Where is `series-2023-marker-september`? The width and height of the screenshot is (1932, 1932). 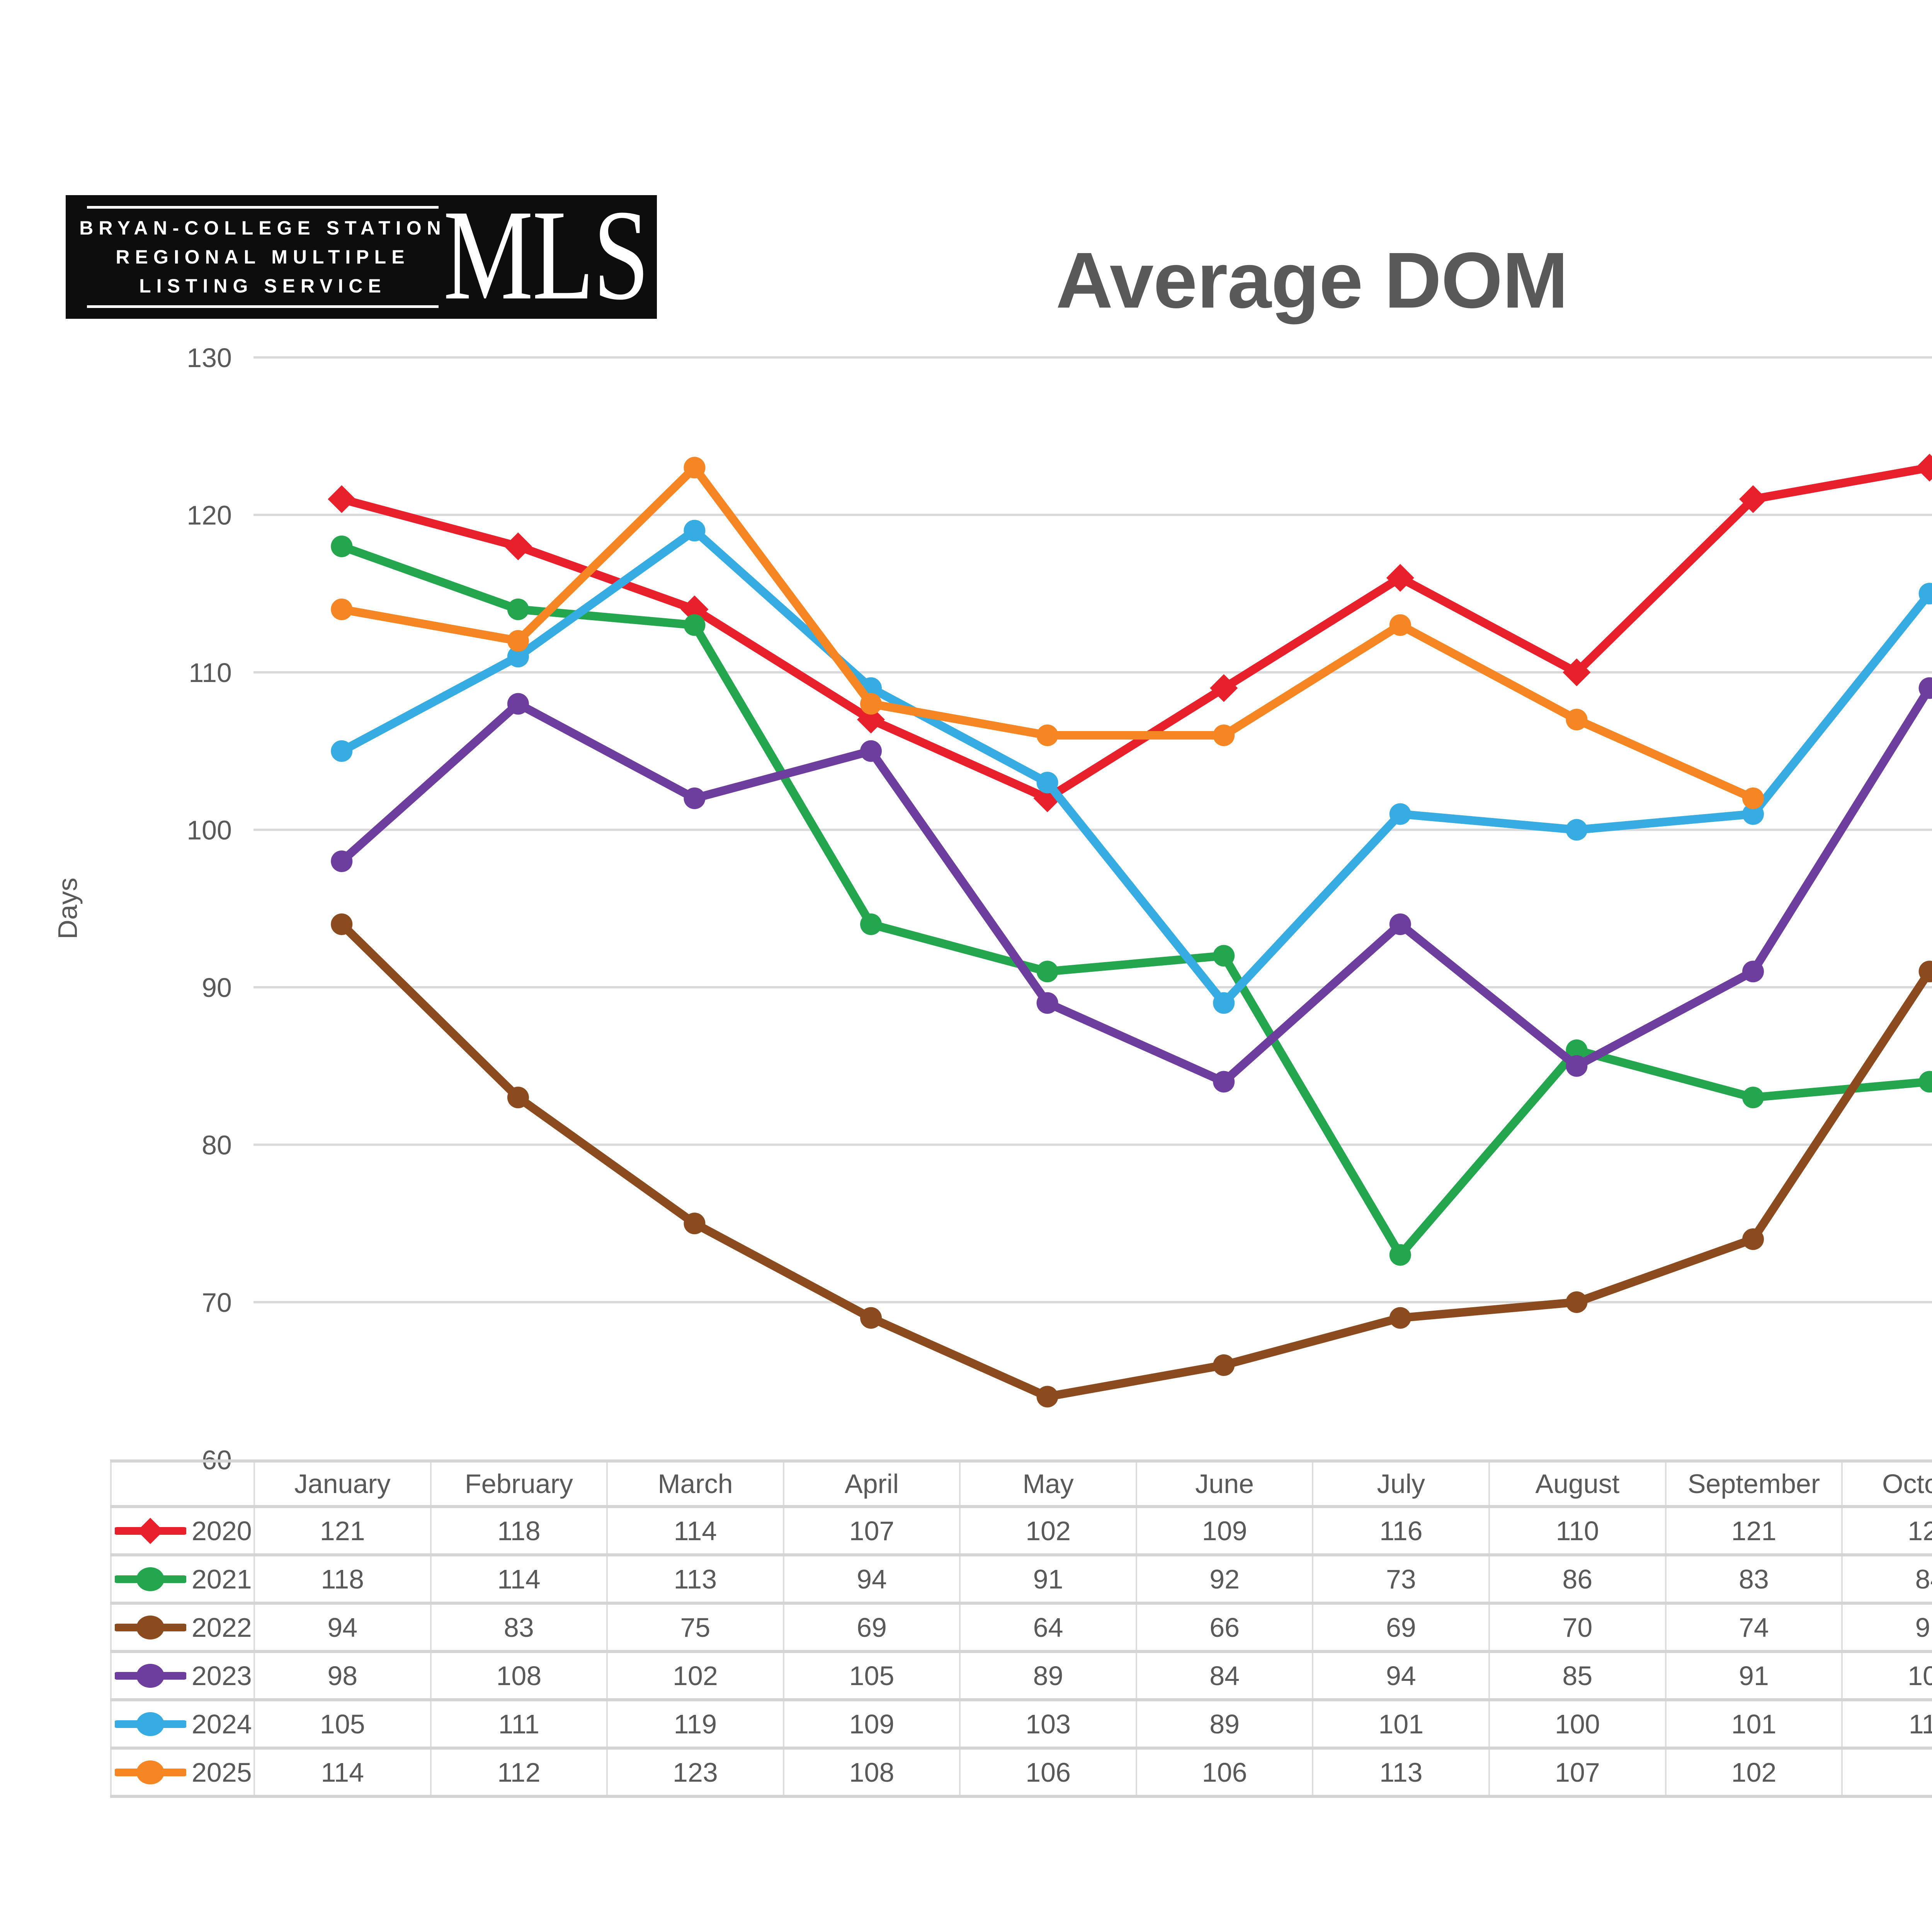 series-2023-marker-september is located at coordinates (1753, 972).